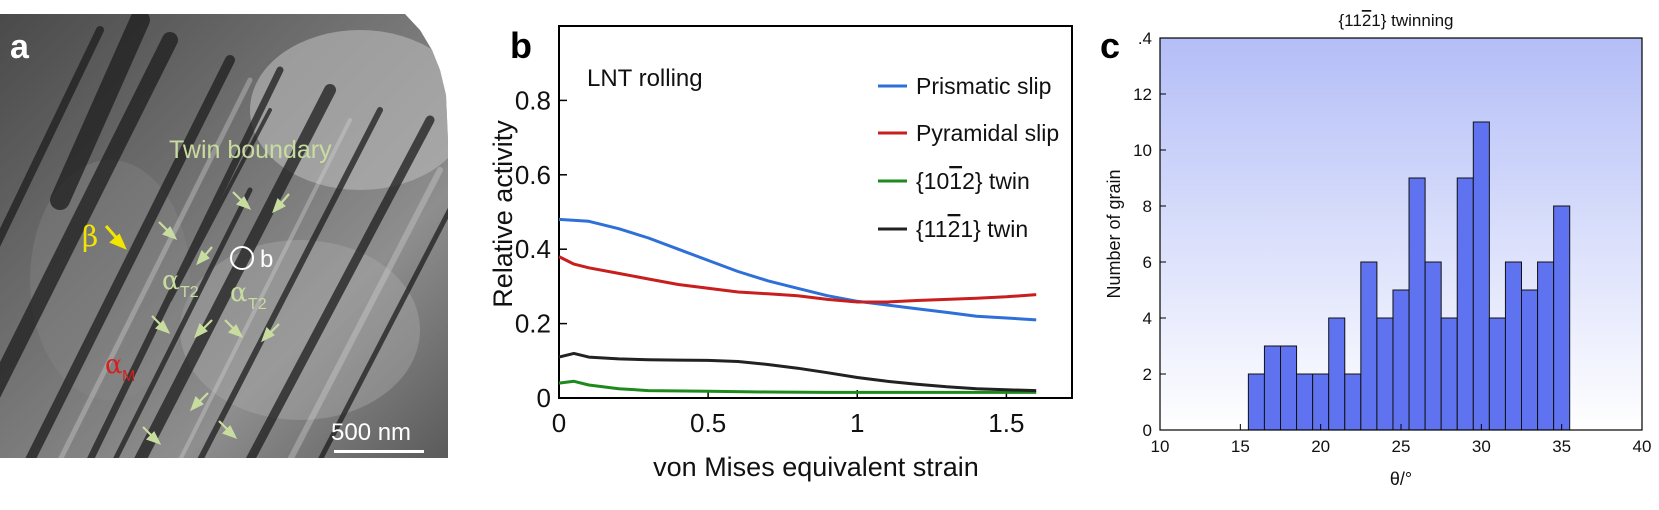 This screenshot has width=1659, height=510. I want to click on region-b-marker-icon, so click(242, 258).